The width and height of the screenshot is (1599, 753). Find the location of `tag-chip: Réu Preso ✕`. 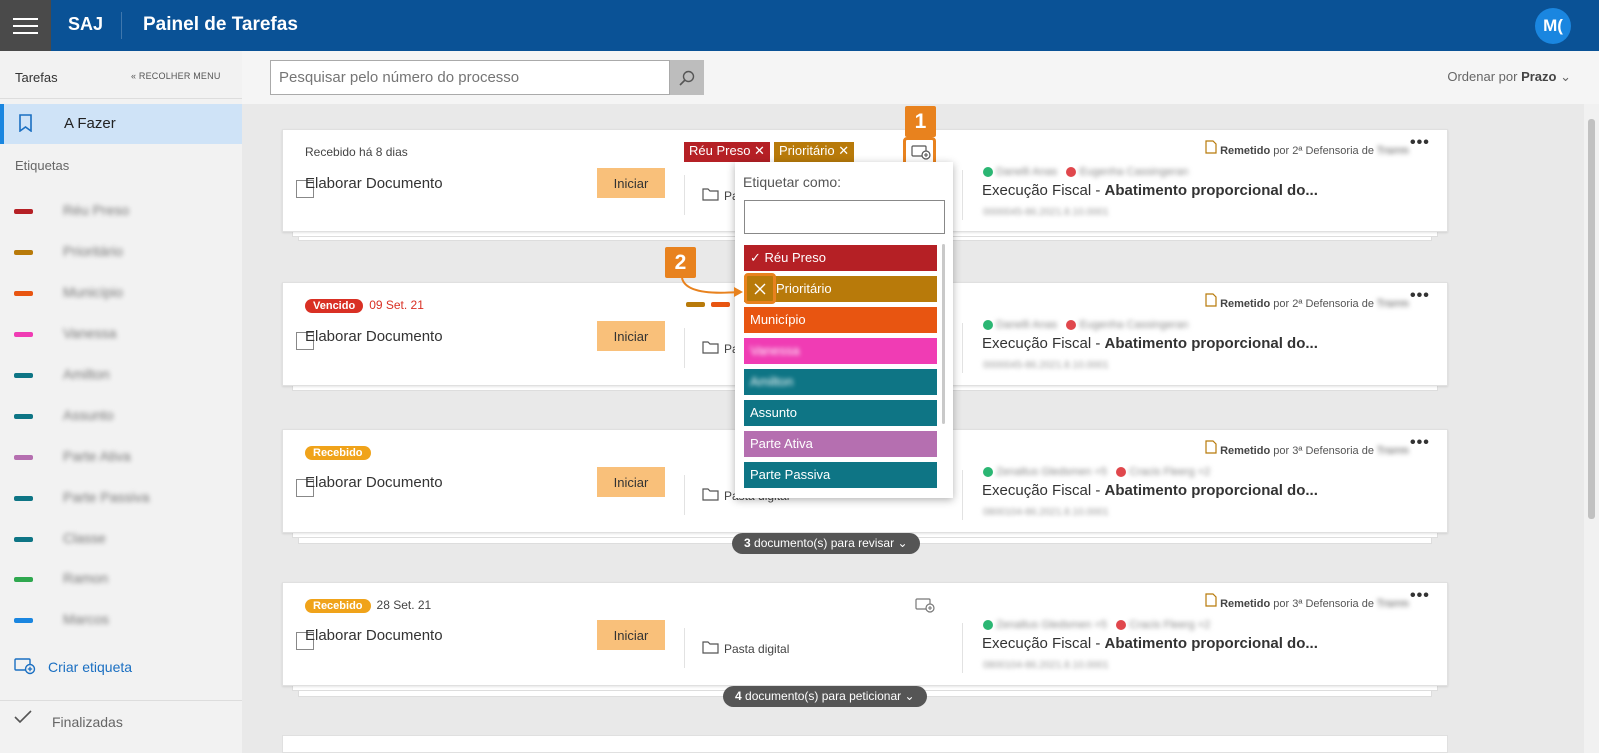

tag-chip: Réu Preso ✕ is located at coordinates (727, 152).